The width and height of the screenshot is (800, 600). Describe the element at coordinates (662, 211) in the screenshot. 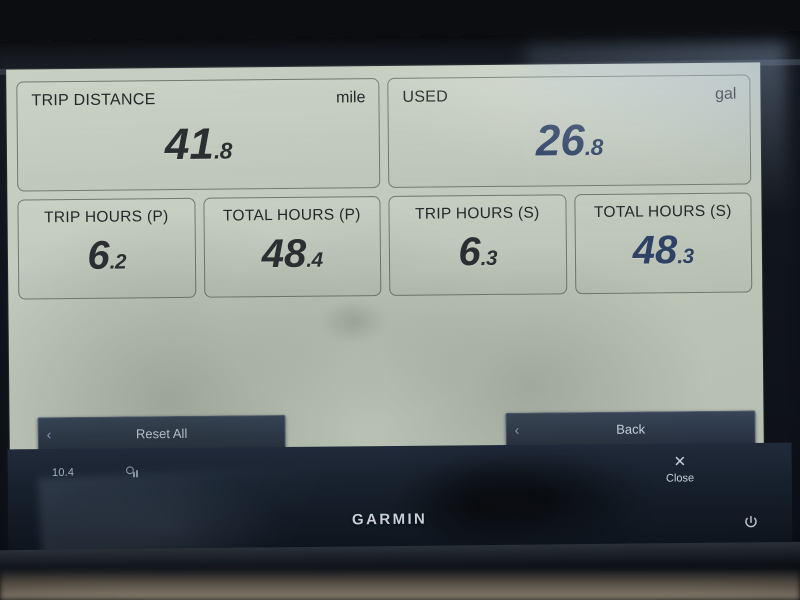

I see `total-hours-starboard-label: TOTAL HOURS (S)` at that location.